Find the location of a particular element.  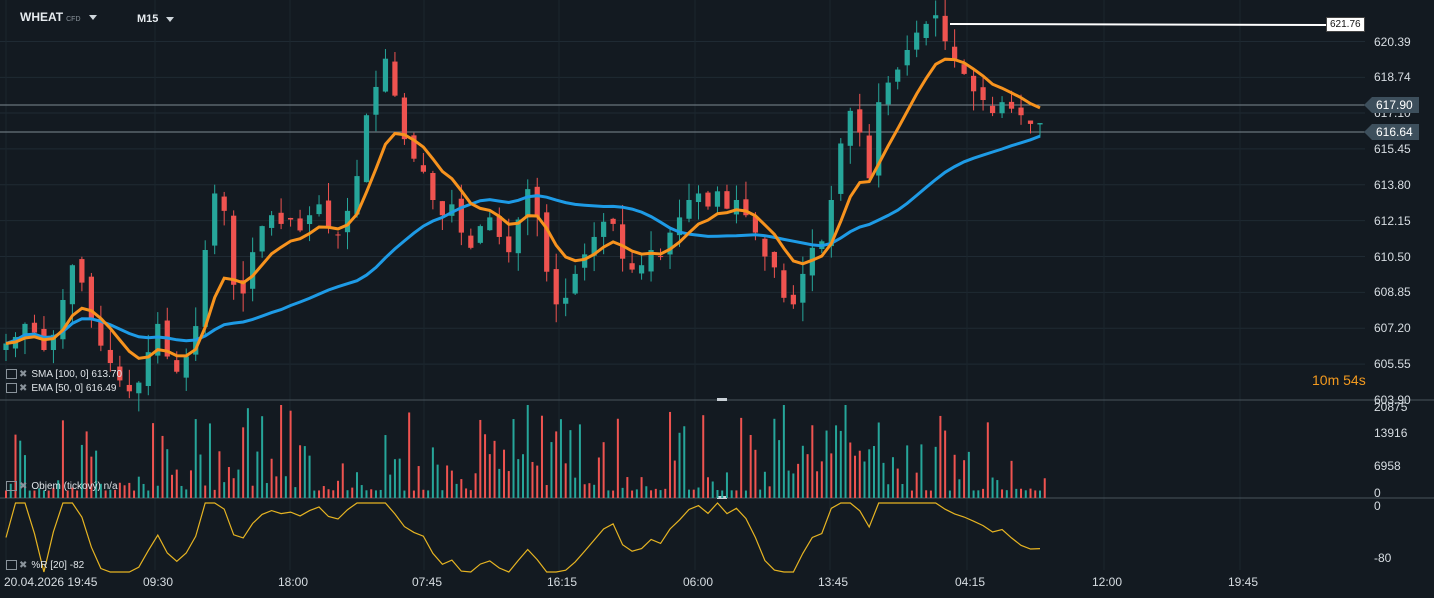

time-axis-label: 16:15 is located at coordinates (562, 582).